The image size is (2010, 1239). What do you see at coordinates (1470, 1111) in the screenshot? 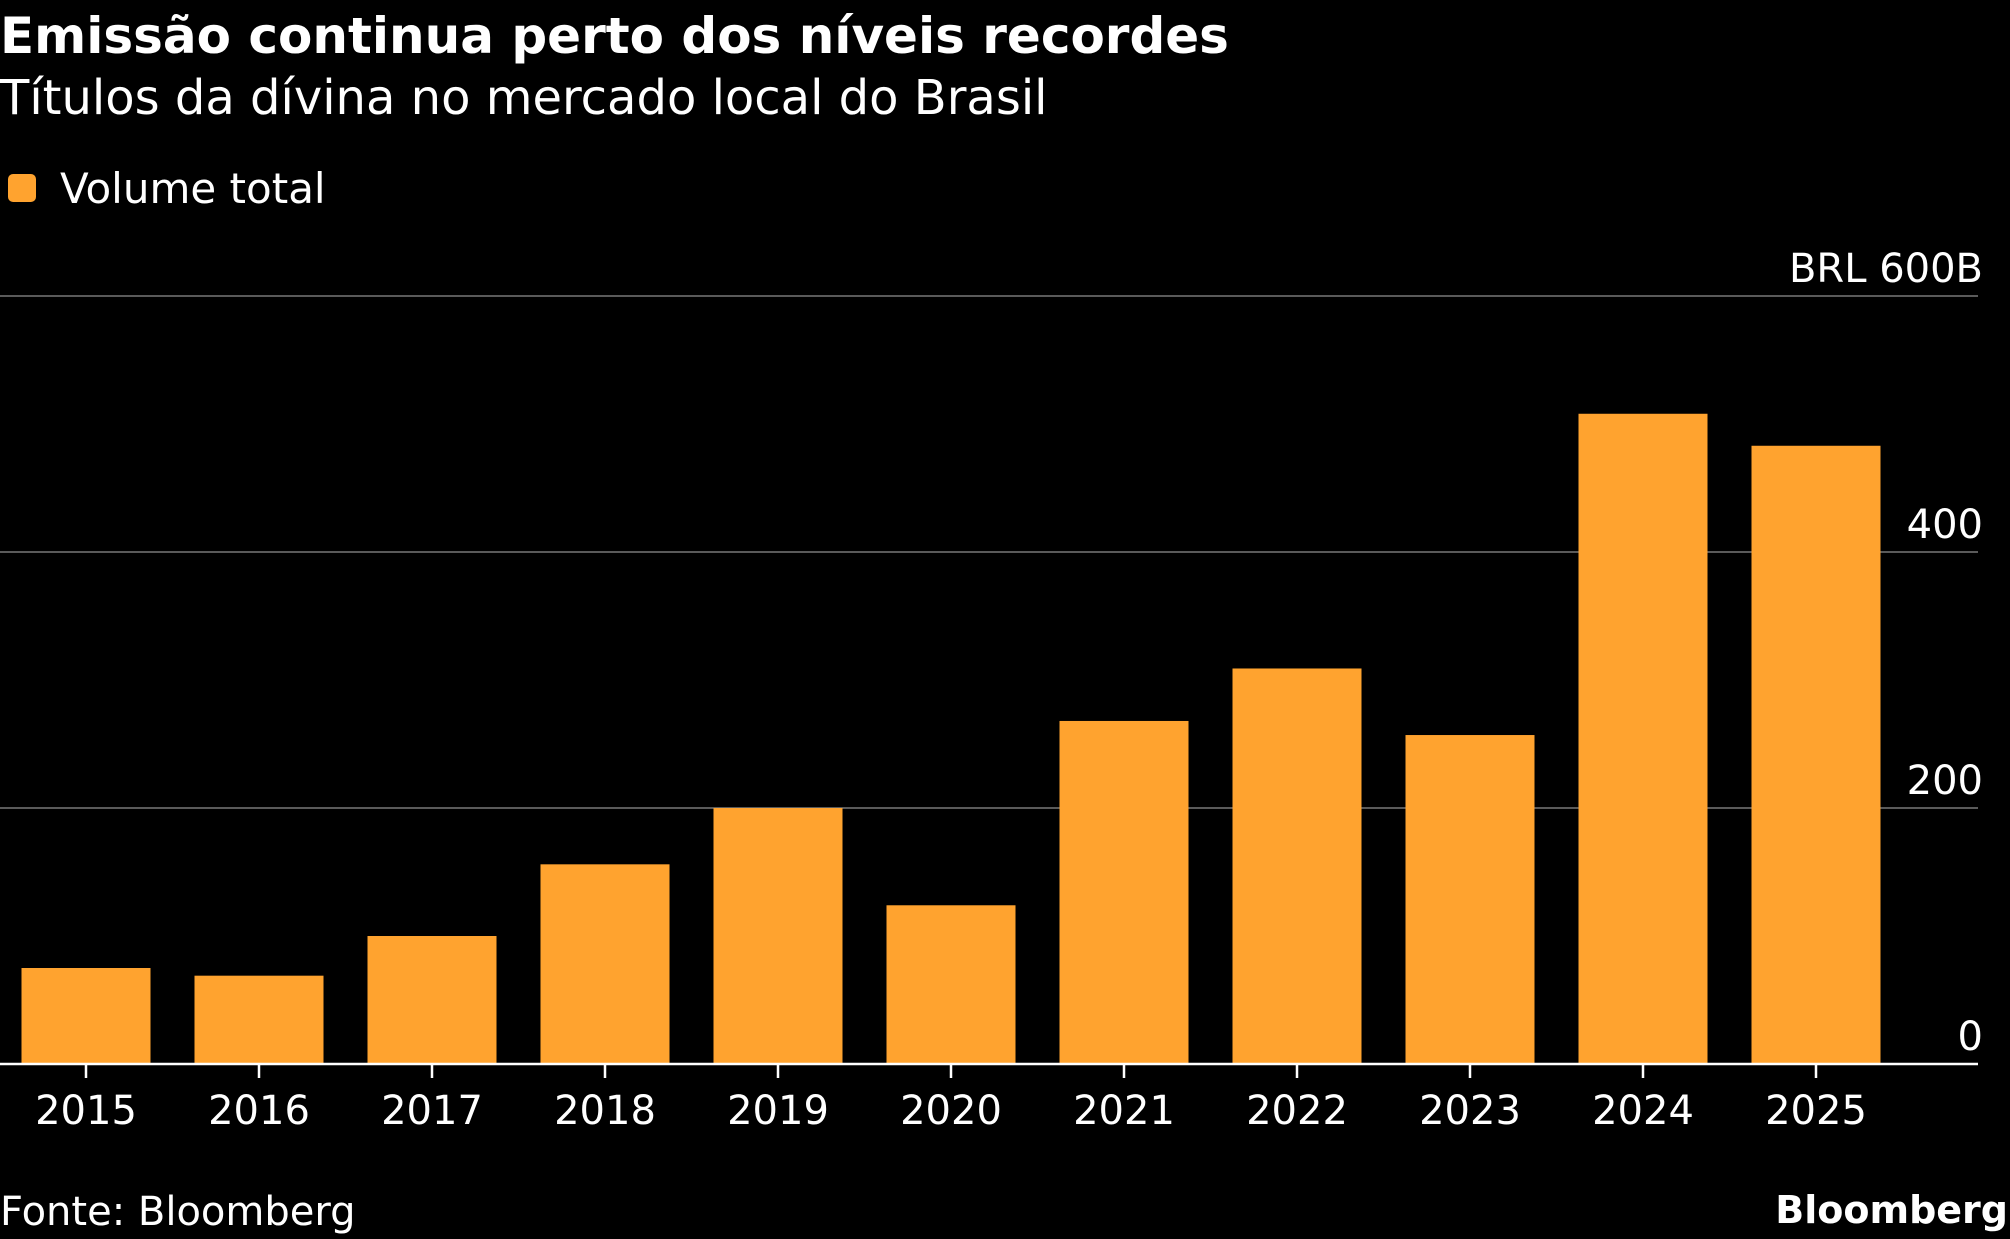
I see `x-tick-label: 2023` at bounding box center [1470, 1111].